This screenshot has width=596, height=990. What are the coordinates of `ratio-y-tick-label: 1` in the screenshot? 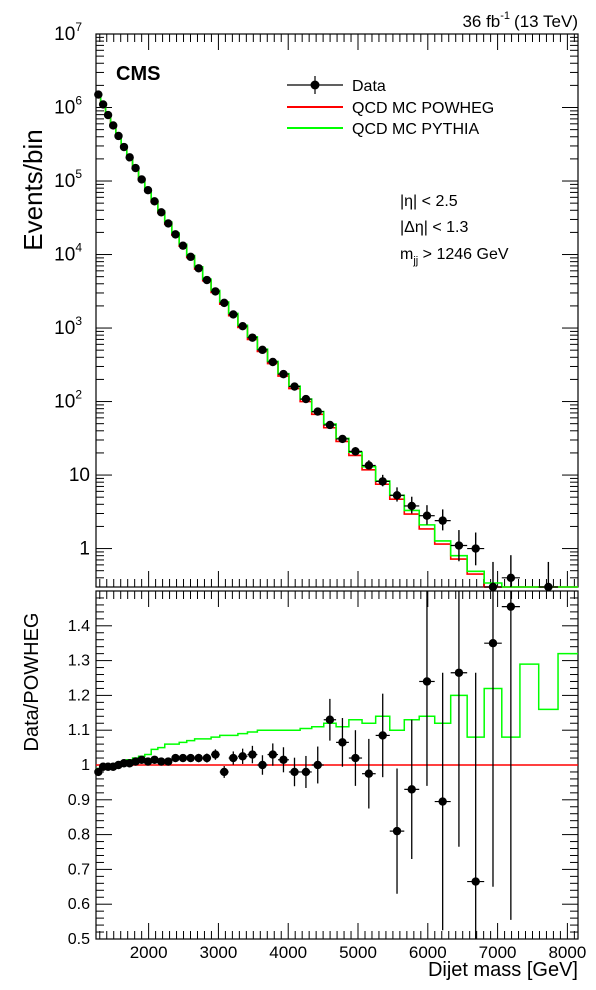 It's located at (85, 765).